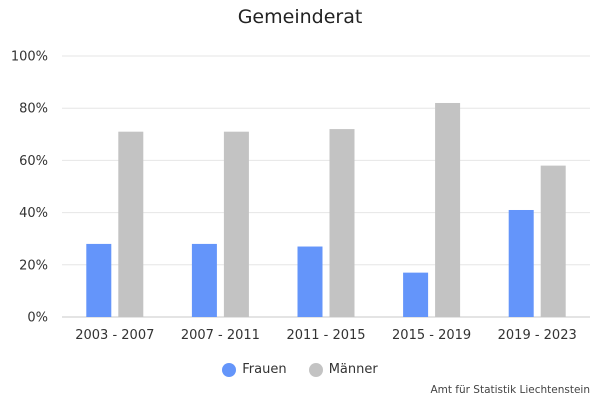  I want to click on y-tick-label: 60%, so click(33, 161).